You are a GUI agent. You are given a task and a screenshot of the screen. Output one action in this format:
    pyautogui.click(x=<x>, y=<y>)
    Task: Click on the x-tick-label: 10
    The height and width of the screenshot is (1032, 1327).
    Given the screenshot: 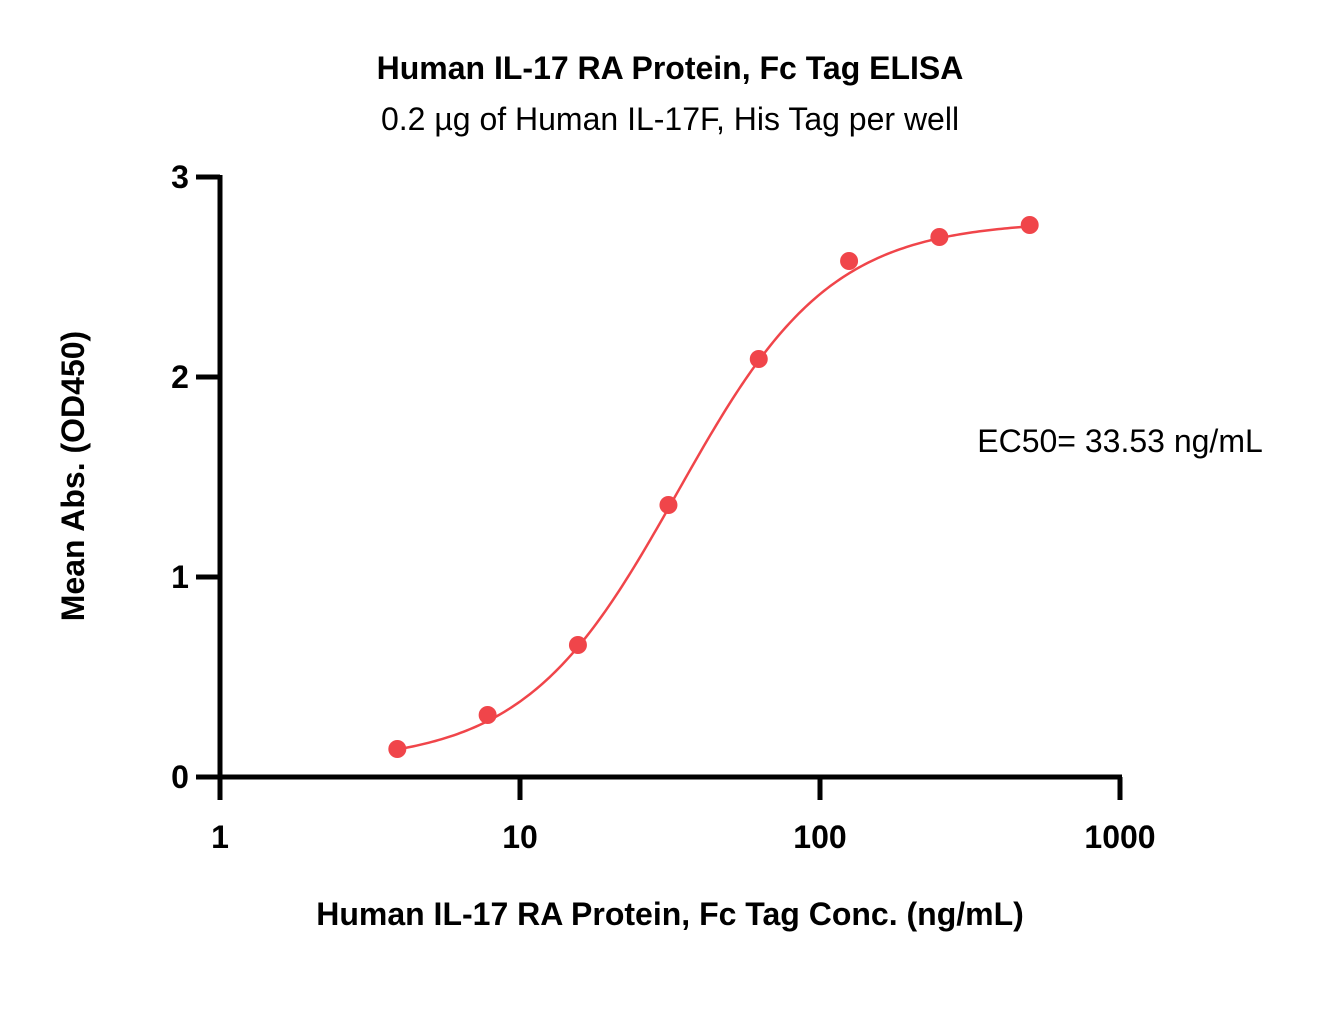 What is the action you would take?
    pyautogui.click(x=520, y=837)
    